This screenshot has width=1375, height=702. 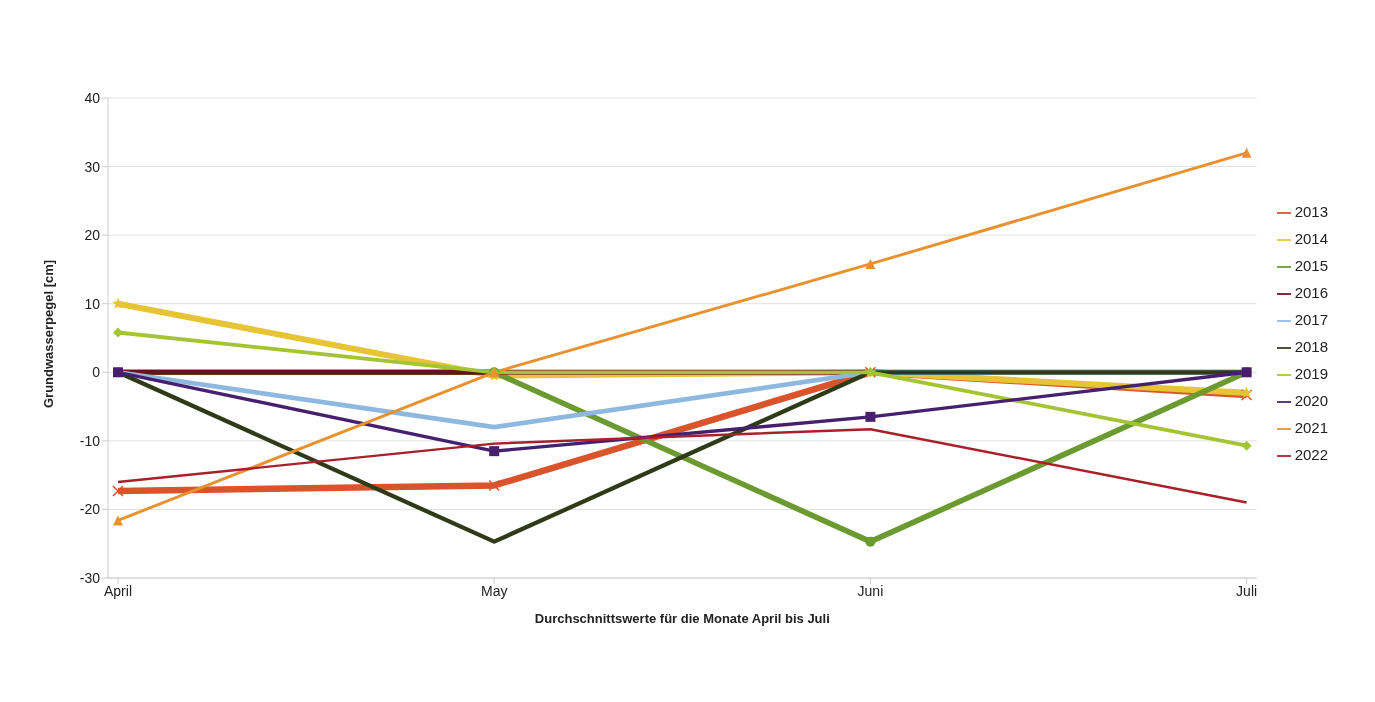 I want to click on legend-label: 2018, so click(x=1311, y=346).